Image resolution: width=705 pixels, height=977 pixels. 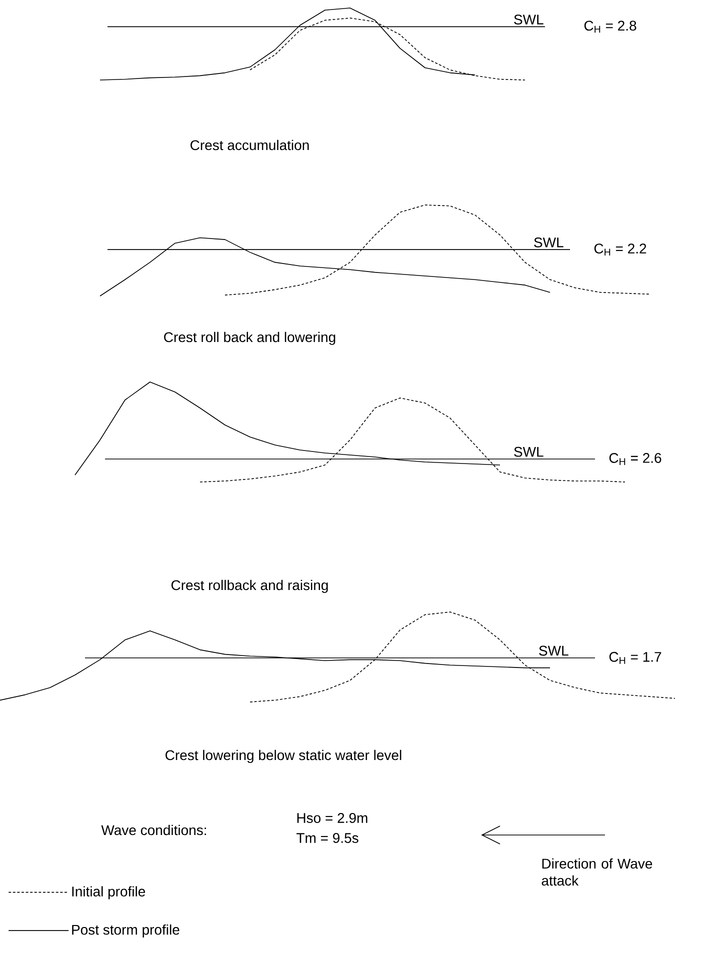 I want to click on text: Hso = 2.9m, so click(x=332, y=818).